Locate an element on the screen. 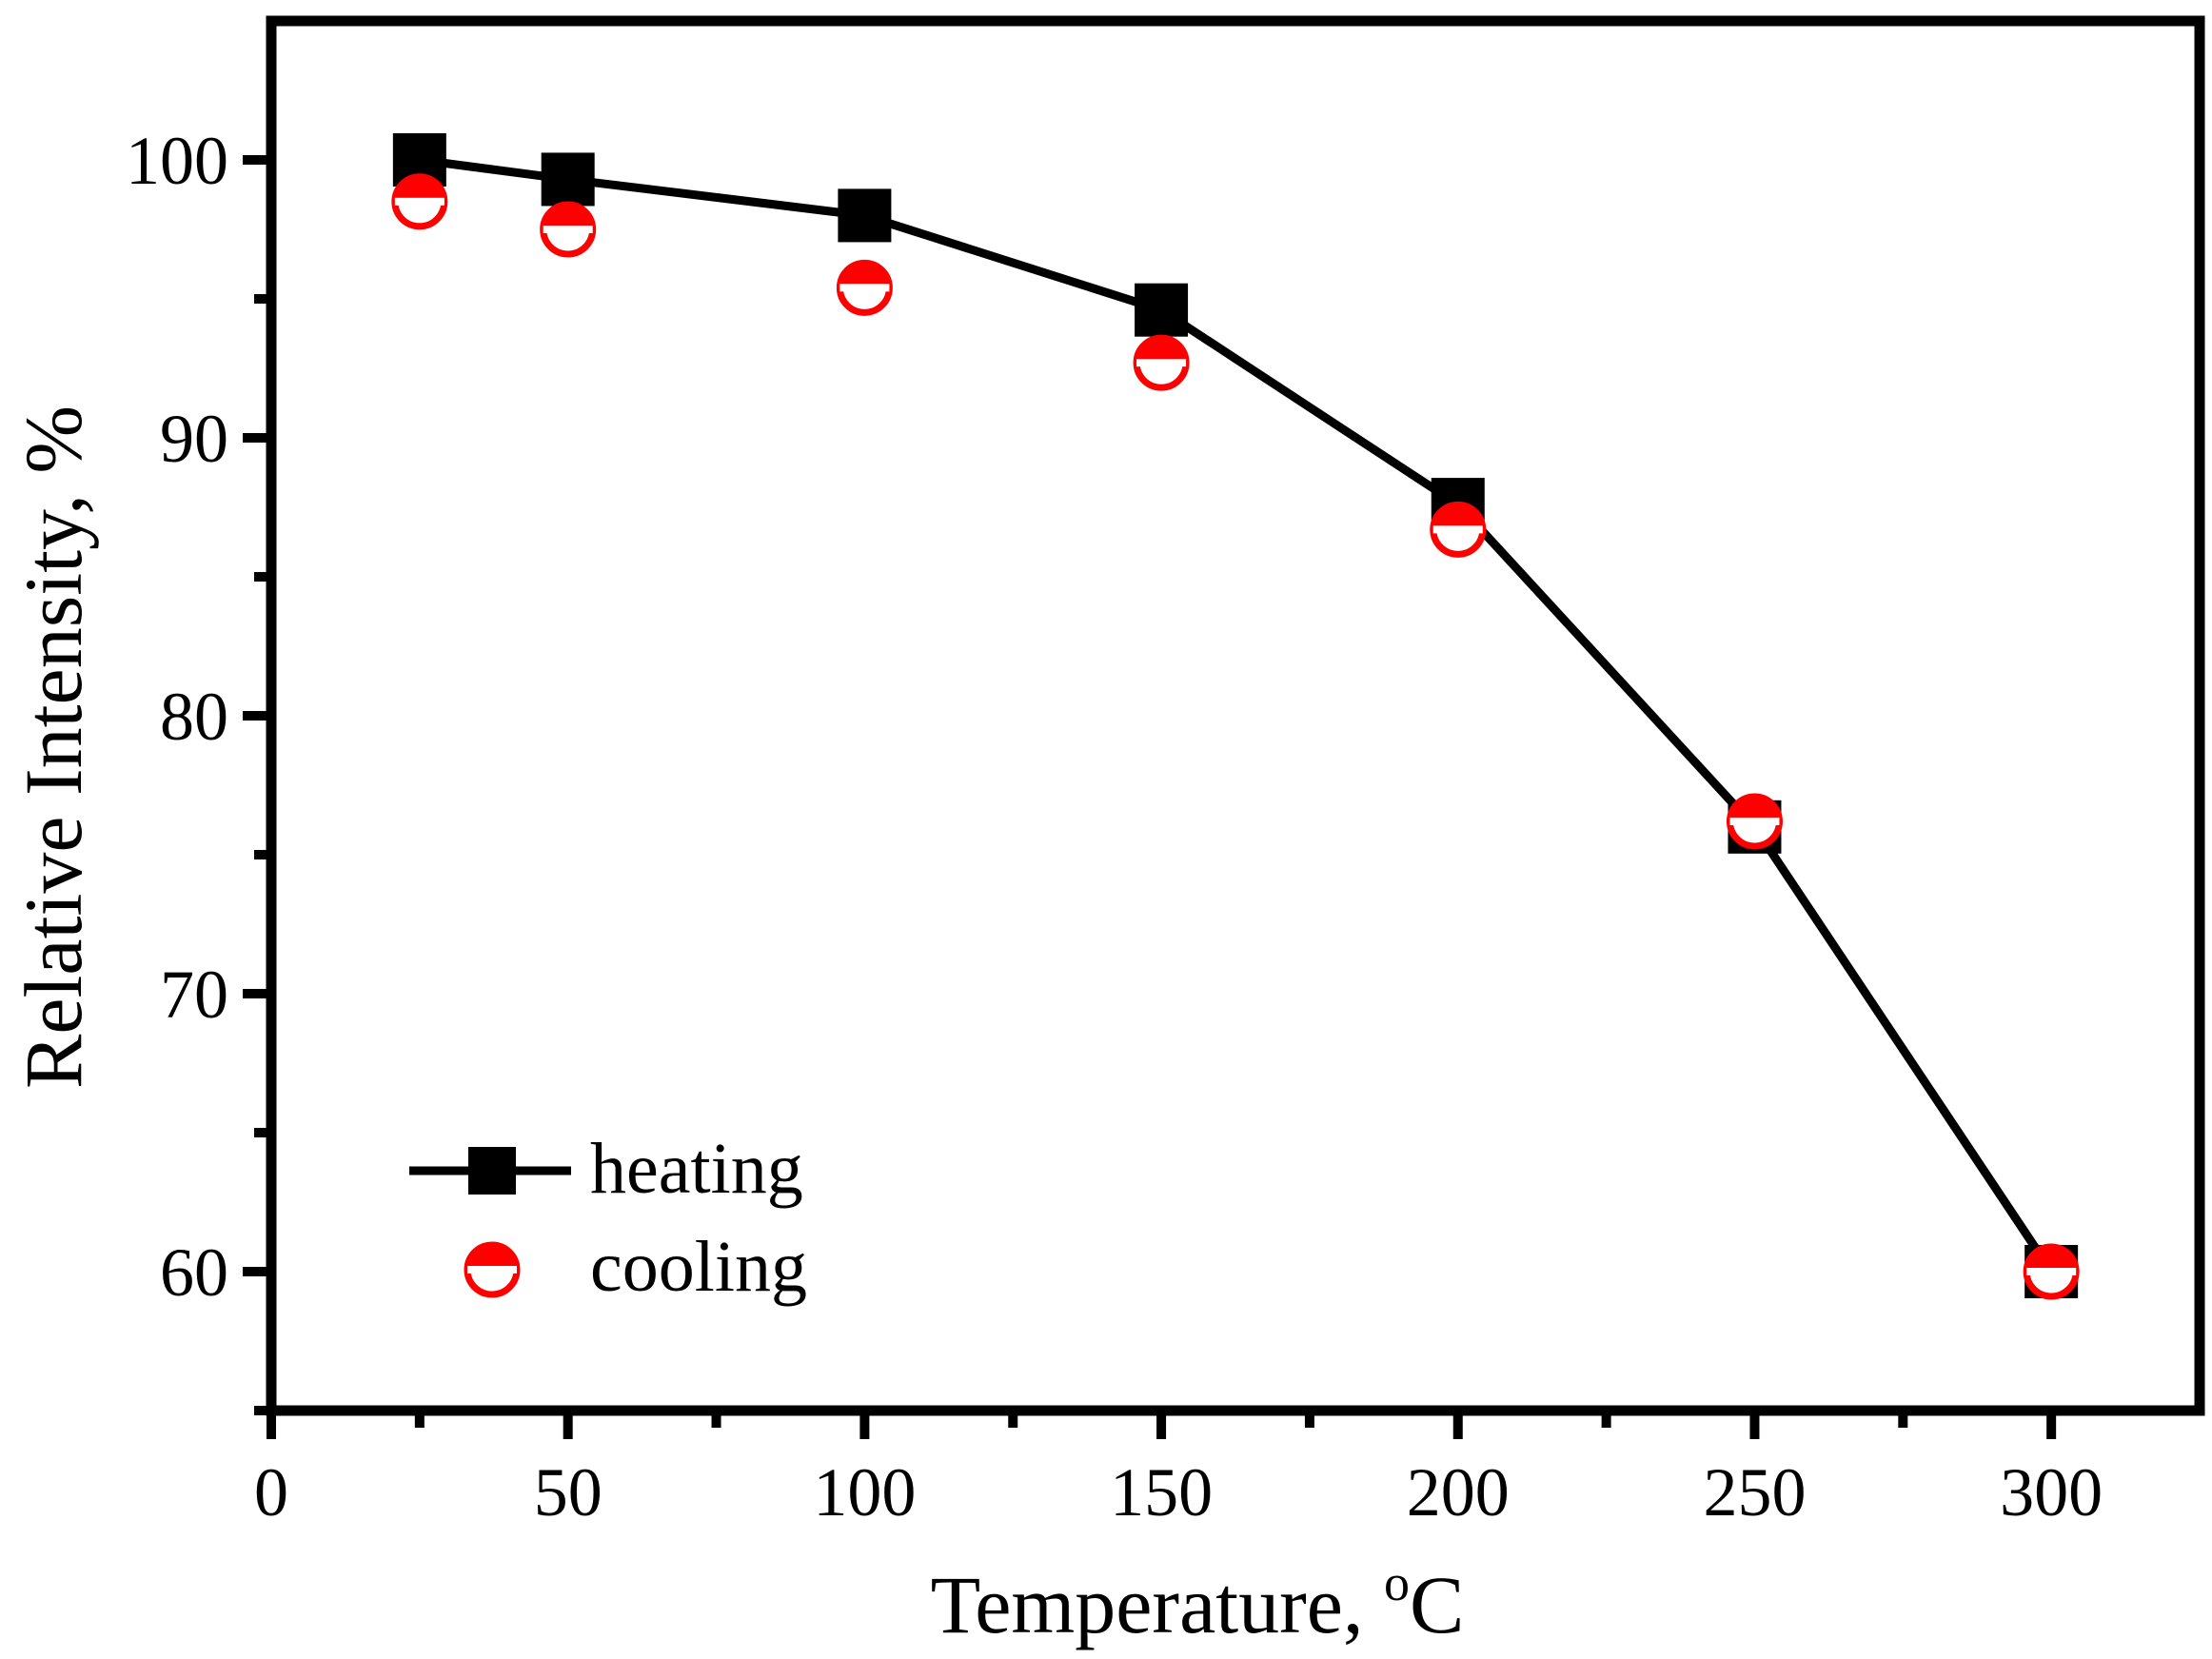 The height and width of the screenshot is (1659, 2212). x-axis-title: Temperature, oC is located at coordinates (1198, 1602).